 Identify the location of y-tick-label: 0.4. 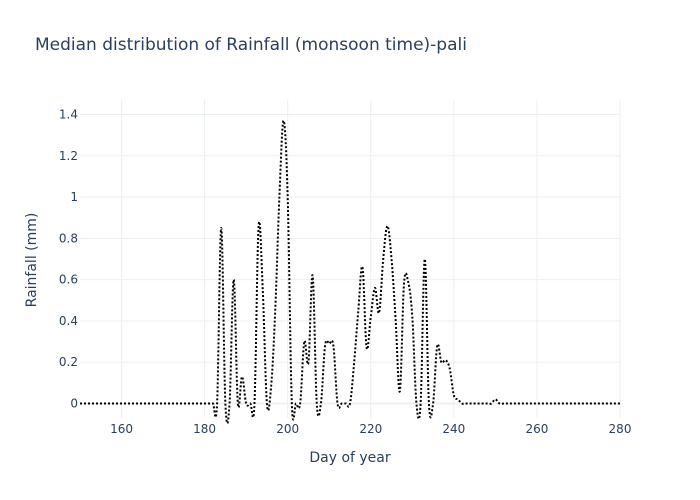
(68, 321).